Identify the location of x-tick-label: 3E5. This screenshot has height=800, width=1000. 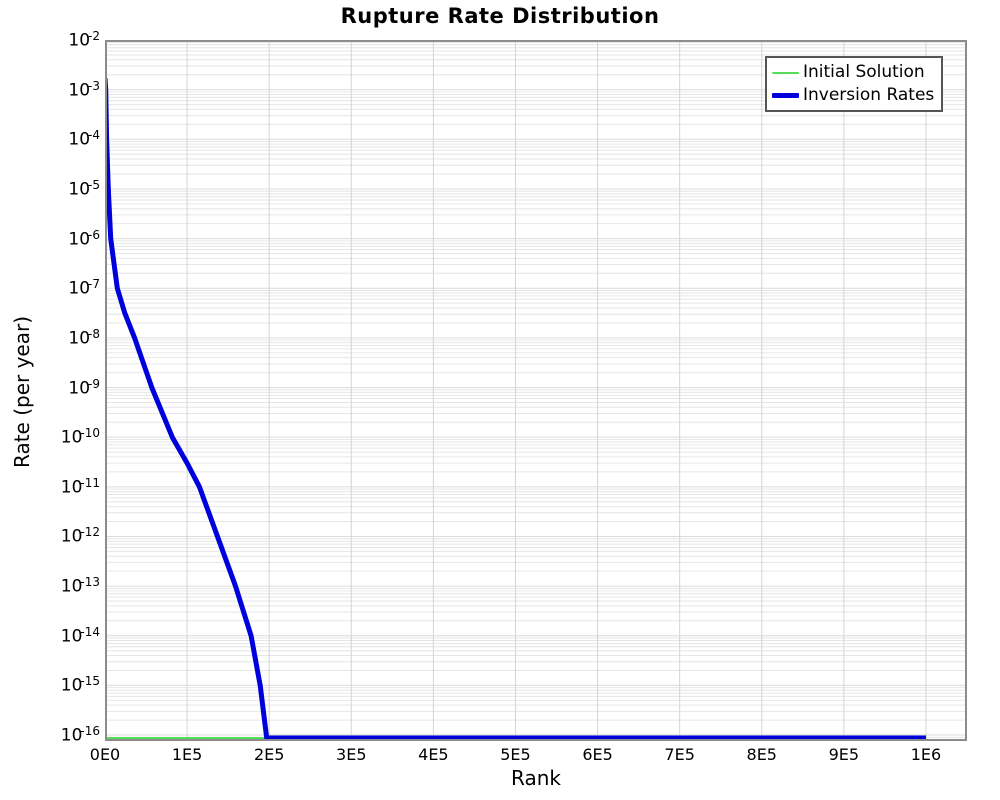
(351, 754).